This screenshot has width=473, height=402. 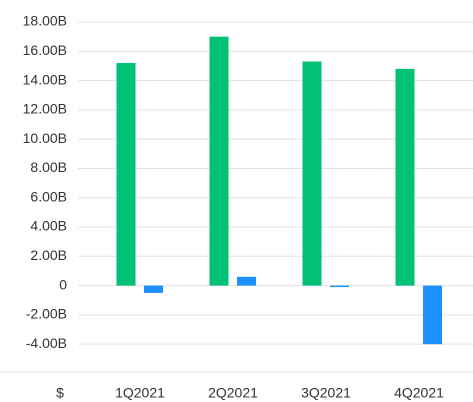 What do you see at coordinates (48, 255) in the screenshot?
I see `y-tick-label: 2.00B` at bounding box center [48, 255].